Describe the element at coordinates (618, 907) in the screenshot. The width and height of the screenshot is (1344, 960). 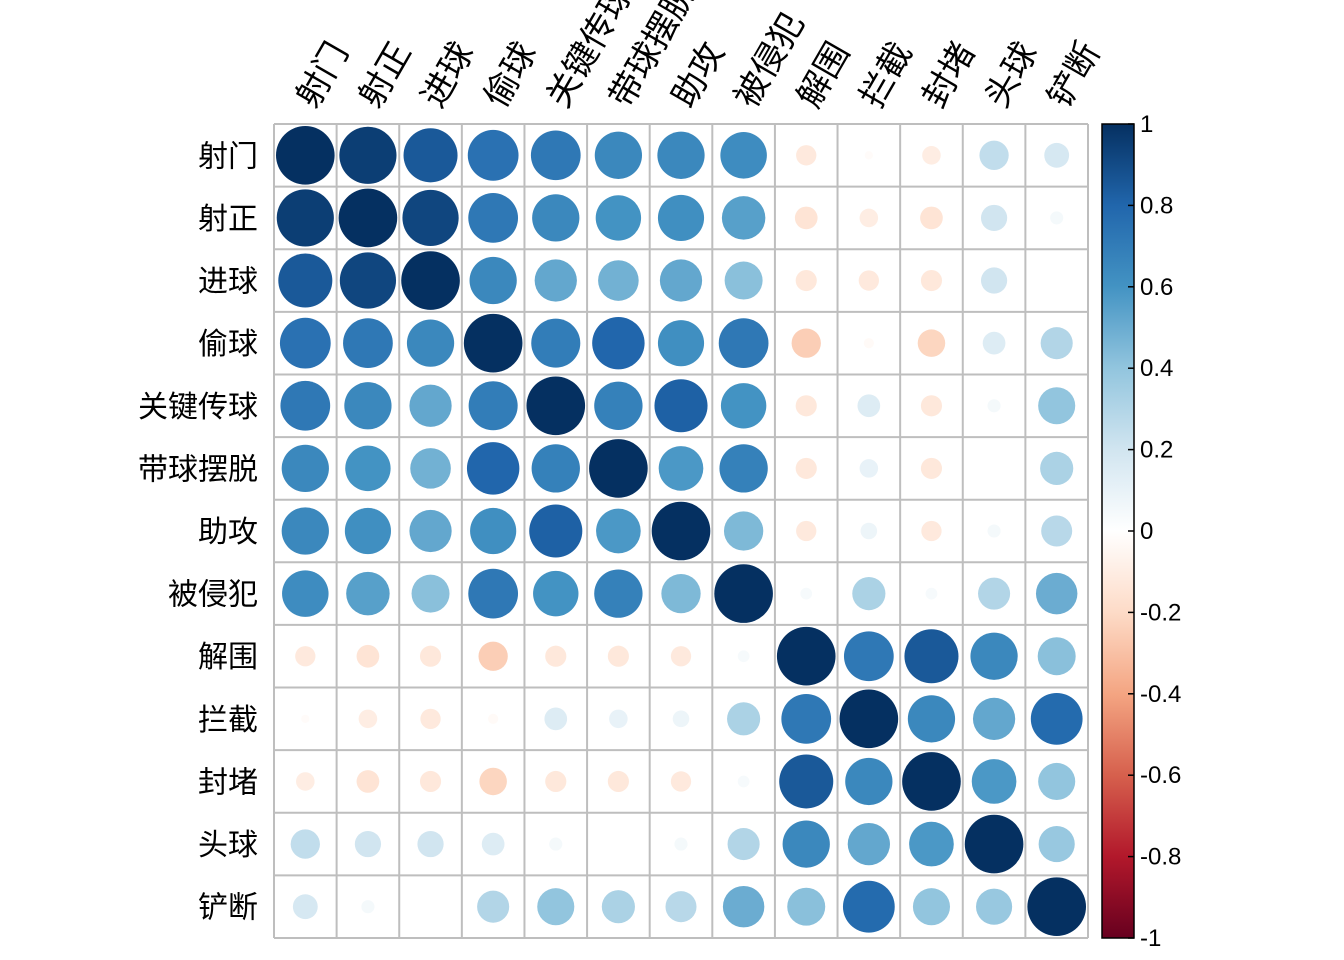
I see `correlation-circle: 铲断 / 带球摆脱: 0.32` at that location.